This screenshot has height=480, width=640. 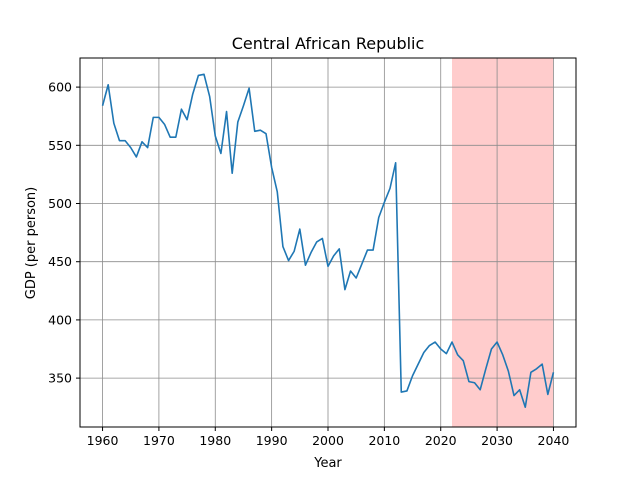 What do you see at coordinates (272, 440) in the screenshot?
I see `x-tick-label: 1990` at bounding box center [272, 440].